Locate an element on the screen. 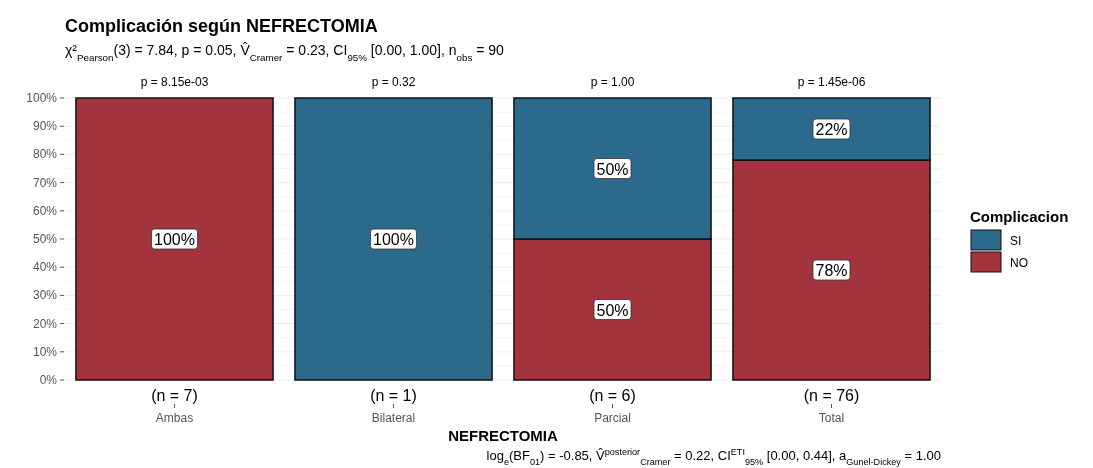  legend-title: Complicacion is located at coordinates (1019, 216).